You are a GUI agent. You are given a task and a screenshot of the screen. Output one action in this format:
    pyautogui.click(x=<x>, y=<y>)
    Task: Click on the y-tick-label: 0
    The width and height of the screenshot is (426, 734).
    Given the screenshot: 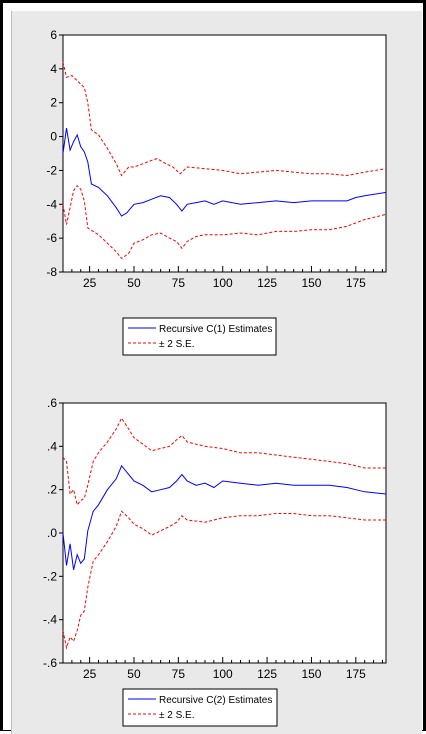 What is the action you would take?
    pyautogui.click(x=53, y=137)
    